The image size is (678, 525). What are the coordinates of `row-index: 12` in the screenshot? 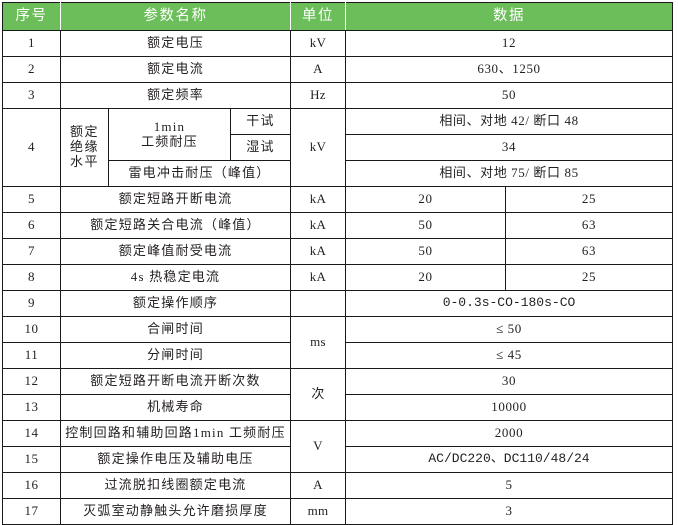 It's located at (31, 381).